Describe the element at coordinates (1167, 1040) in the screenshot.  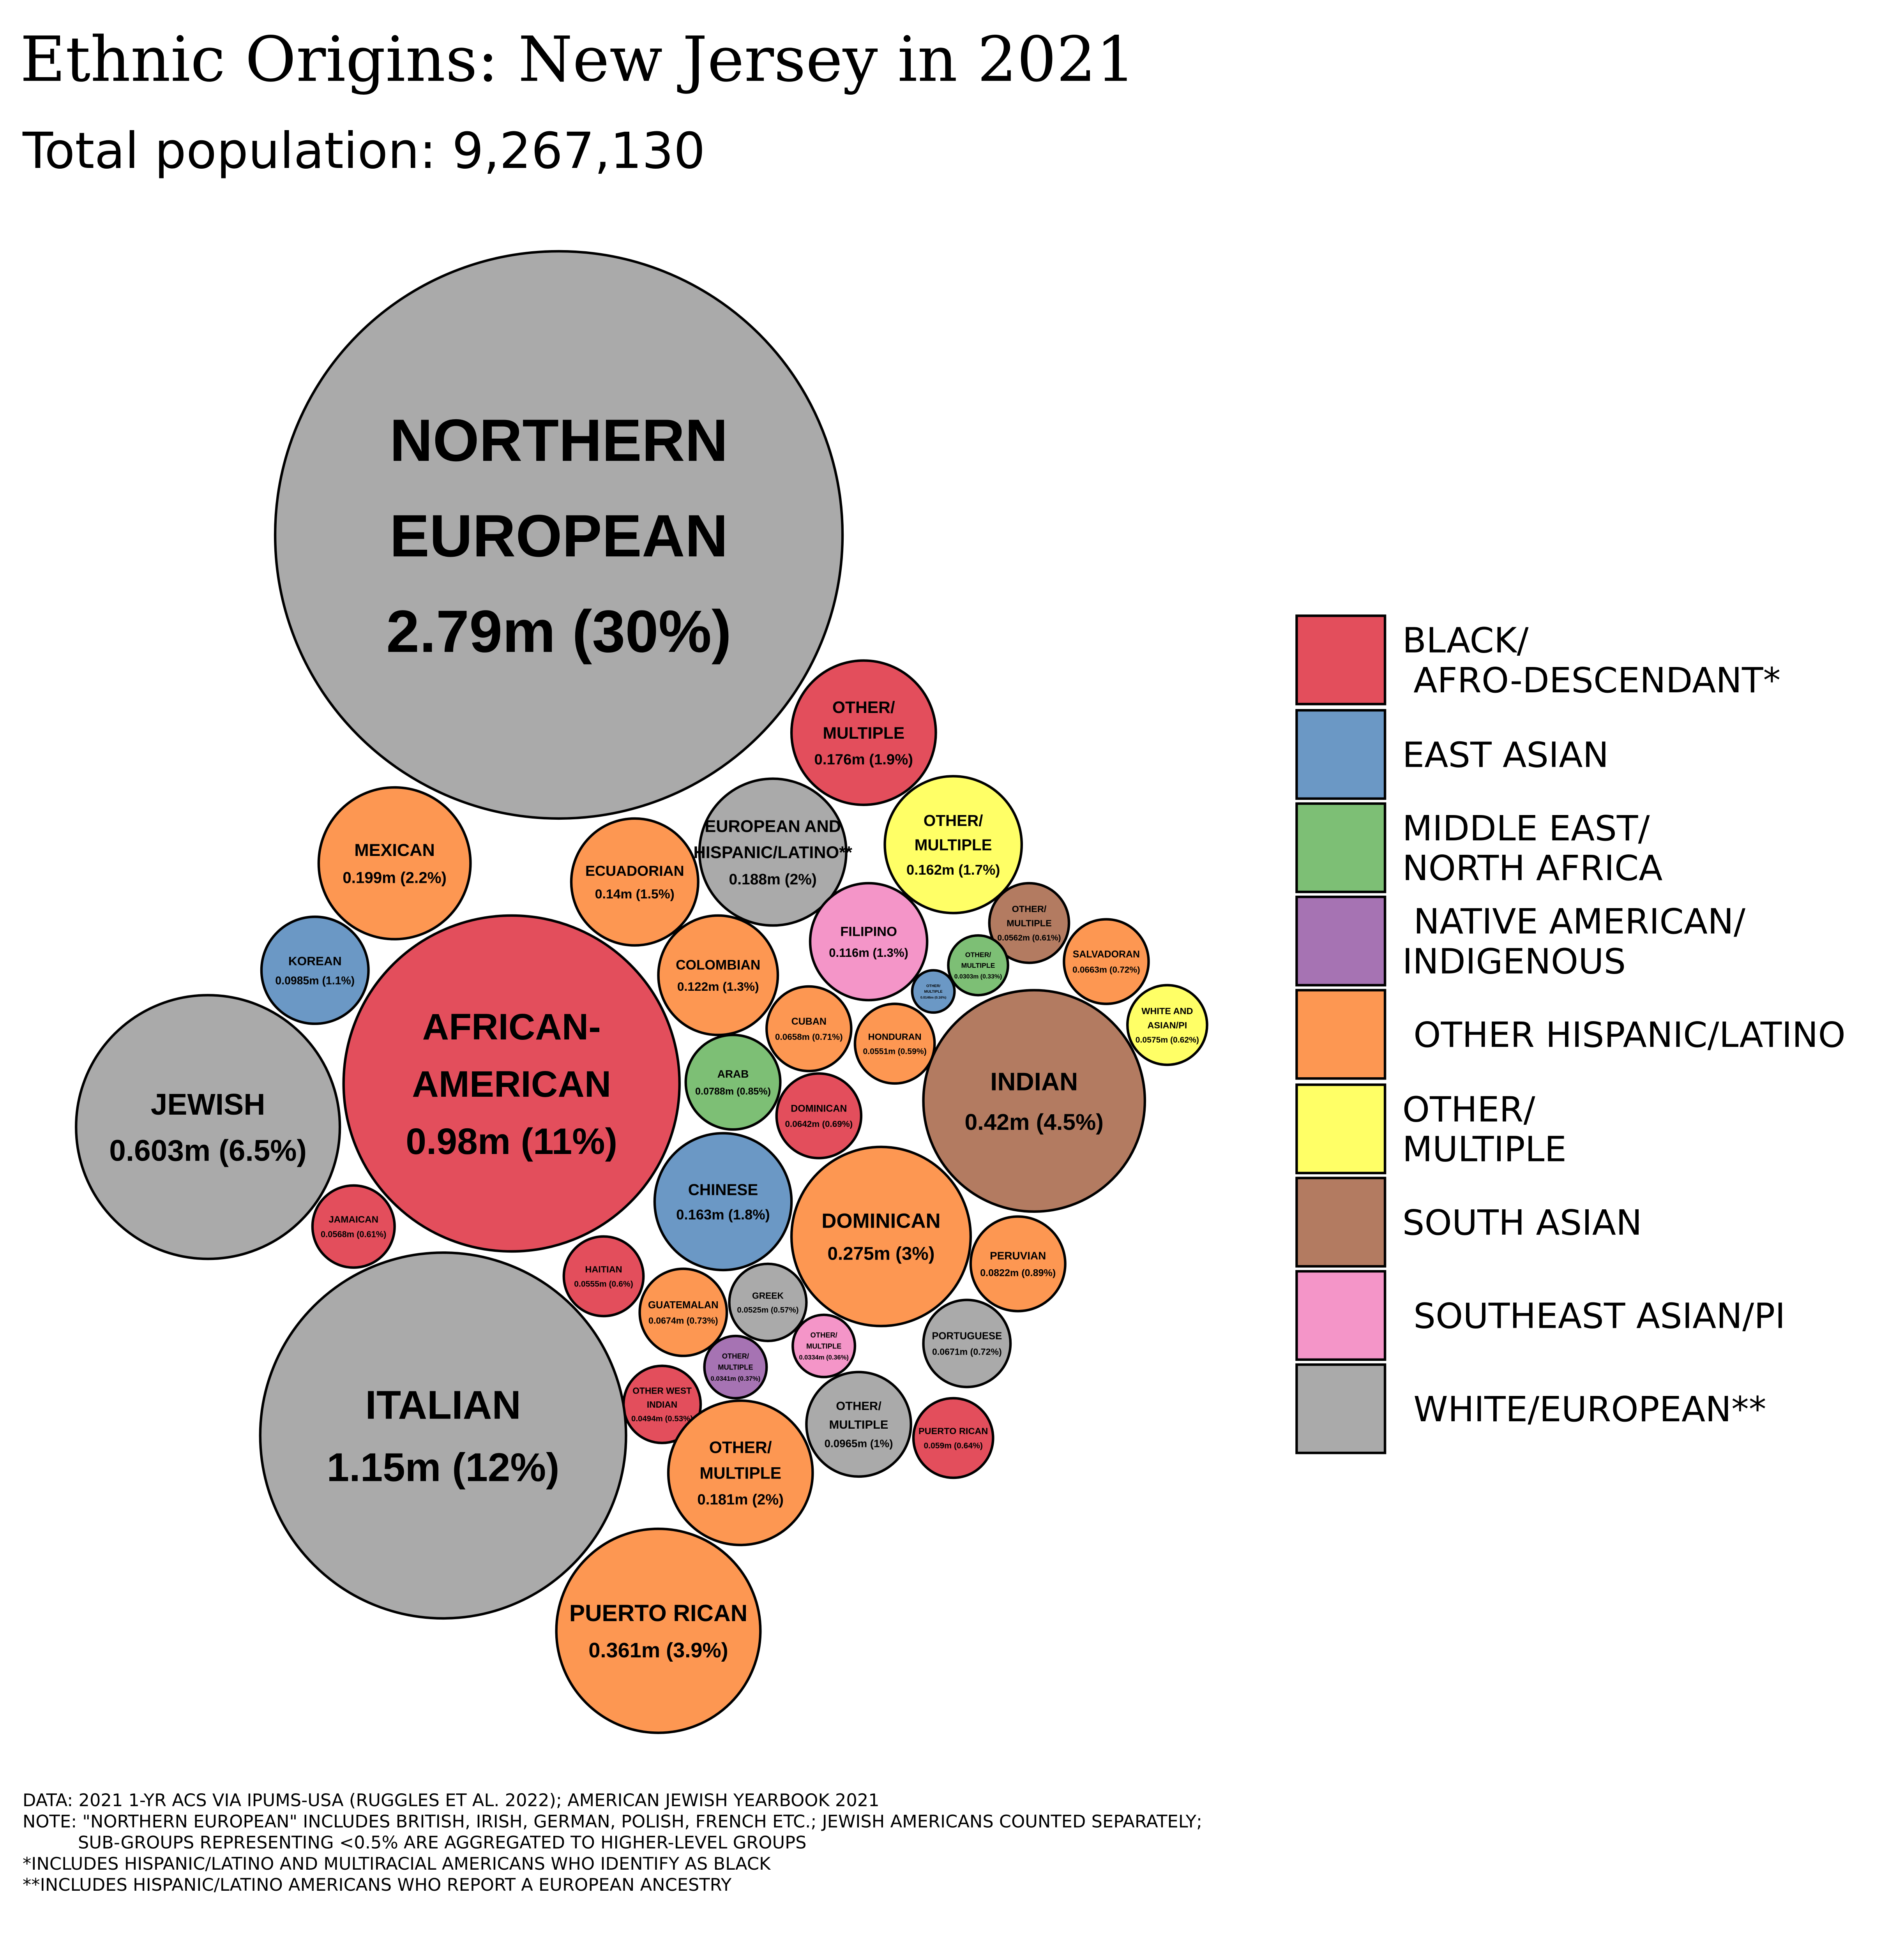
I see `bubble-value-label: 0.0575m (0.62%)` at that location.